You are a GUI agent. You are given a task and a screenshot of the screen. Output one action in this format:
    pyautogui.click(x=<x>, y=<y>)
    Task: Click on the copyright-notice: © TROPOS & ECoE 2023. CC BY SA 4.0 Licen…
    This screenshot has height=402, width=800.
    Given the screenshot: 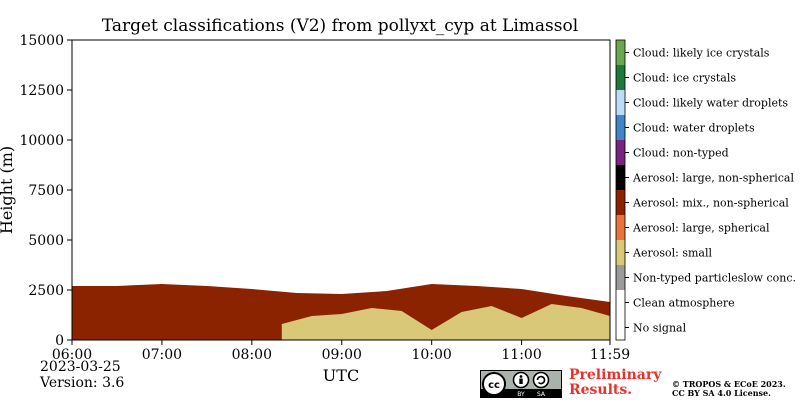 What is the action you would take?
    pyautogui.click(x=729, y=389)
    